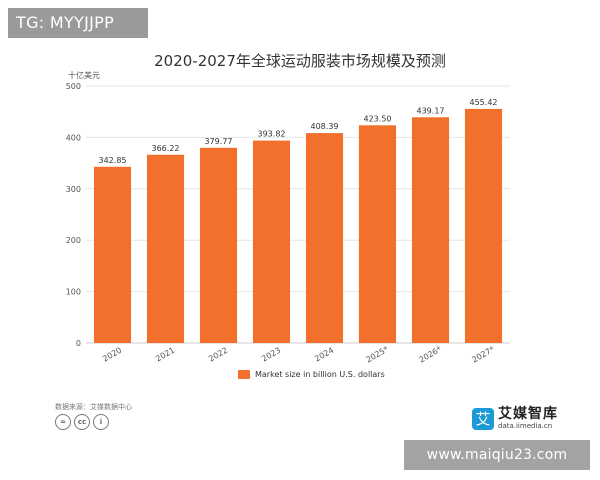 This screenshot has width=600, height=480. What do you see at coordinates (378, 118) in the screenshot?
I see `data-label: 423.50` at bounding box center [378, 118].